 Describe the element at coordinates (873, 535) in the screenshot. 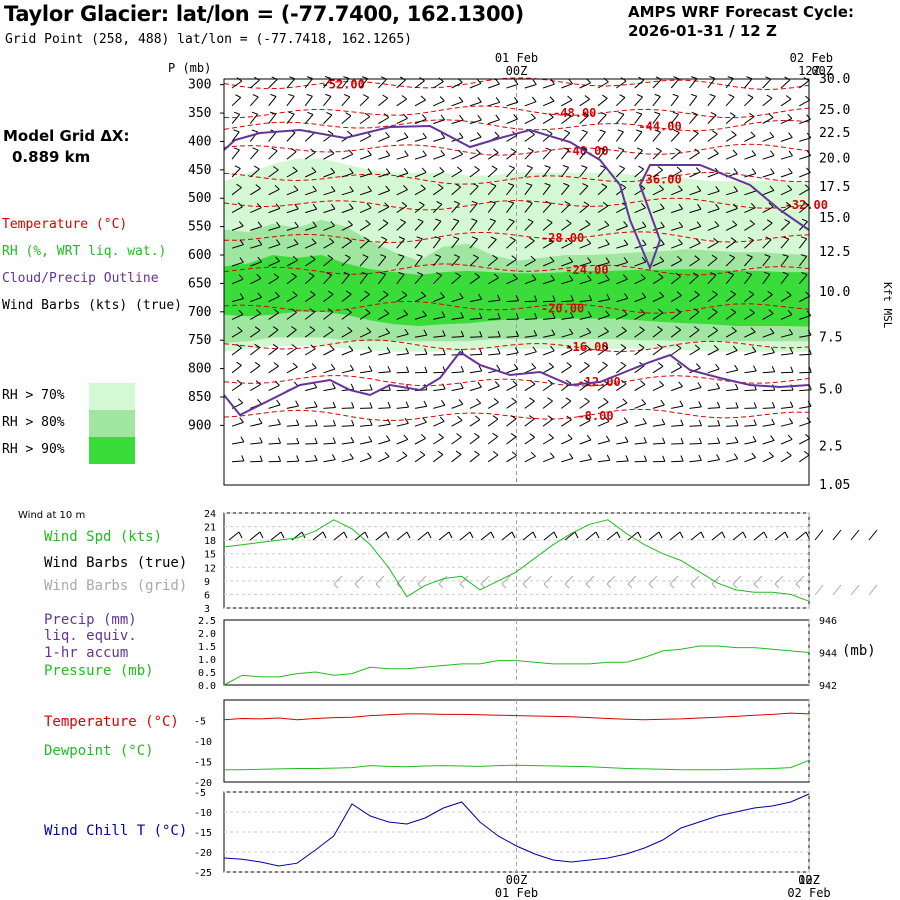

I see `wind-barb-true-extra` at that location.